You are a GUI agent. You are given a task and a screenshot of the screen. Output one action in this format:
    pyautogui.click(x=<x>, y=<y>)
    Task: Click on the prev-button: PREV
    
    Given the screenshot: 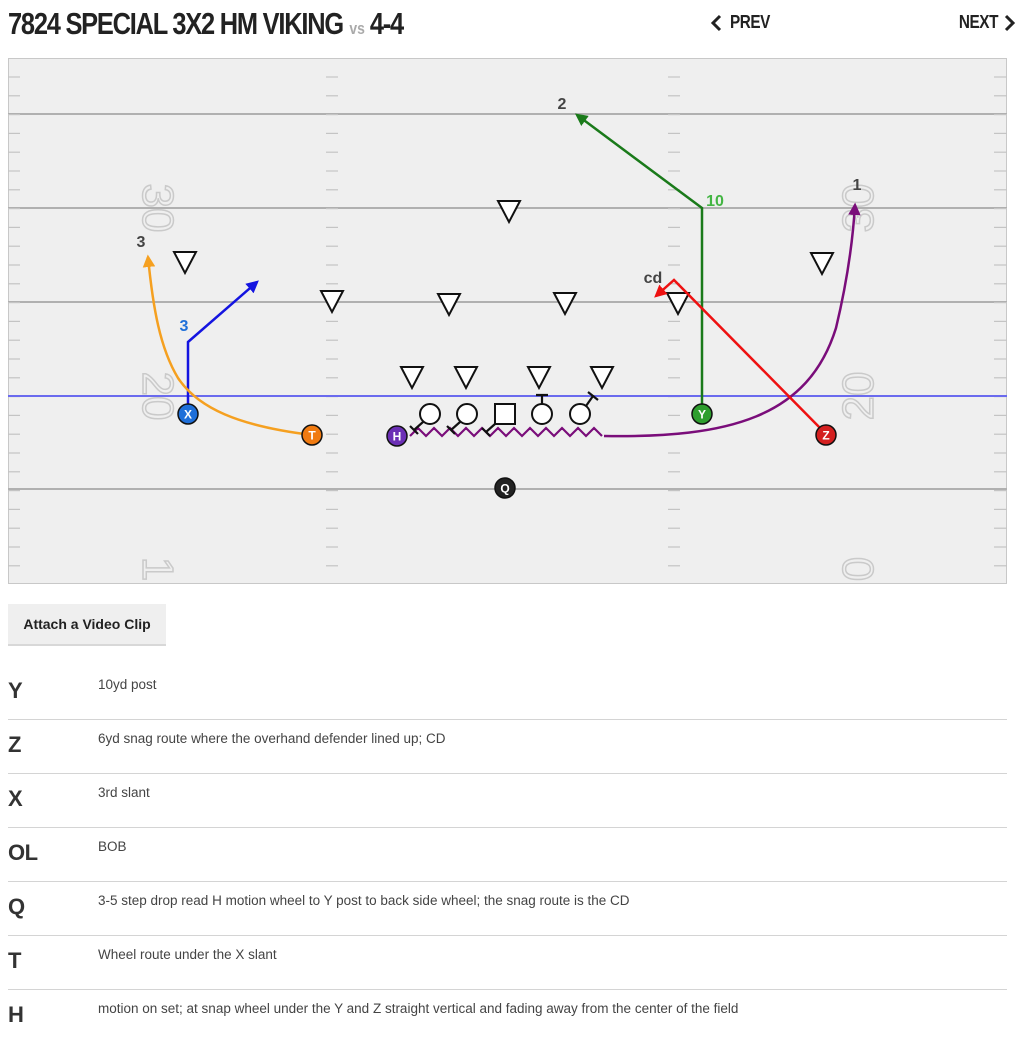 What is the action you would take?
    pyautogui.click(x=743, y=22)
    